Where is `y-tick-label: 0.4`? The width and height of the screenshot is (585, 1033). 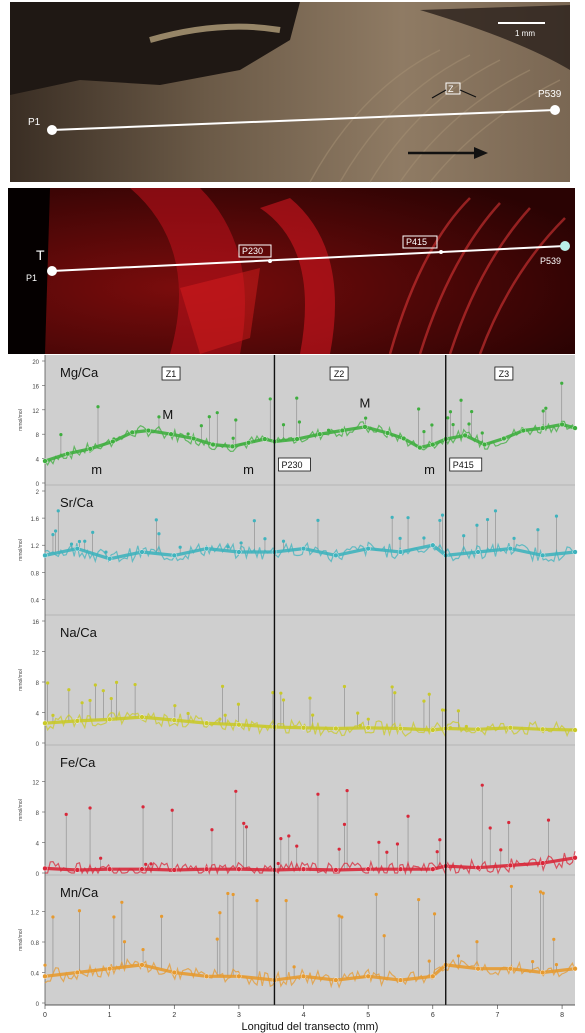 y-tick-label: 0.4 is located at coordinates (35, 975).